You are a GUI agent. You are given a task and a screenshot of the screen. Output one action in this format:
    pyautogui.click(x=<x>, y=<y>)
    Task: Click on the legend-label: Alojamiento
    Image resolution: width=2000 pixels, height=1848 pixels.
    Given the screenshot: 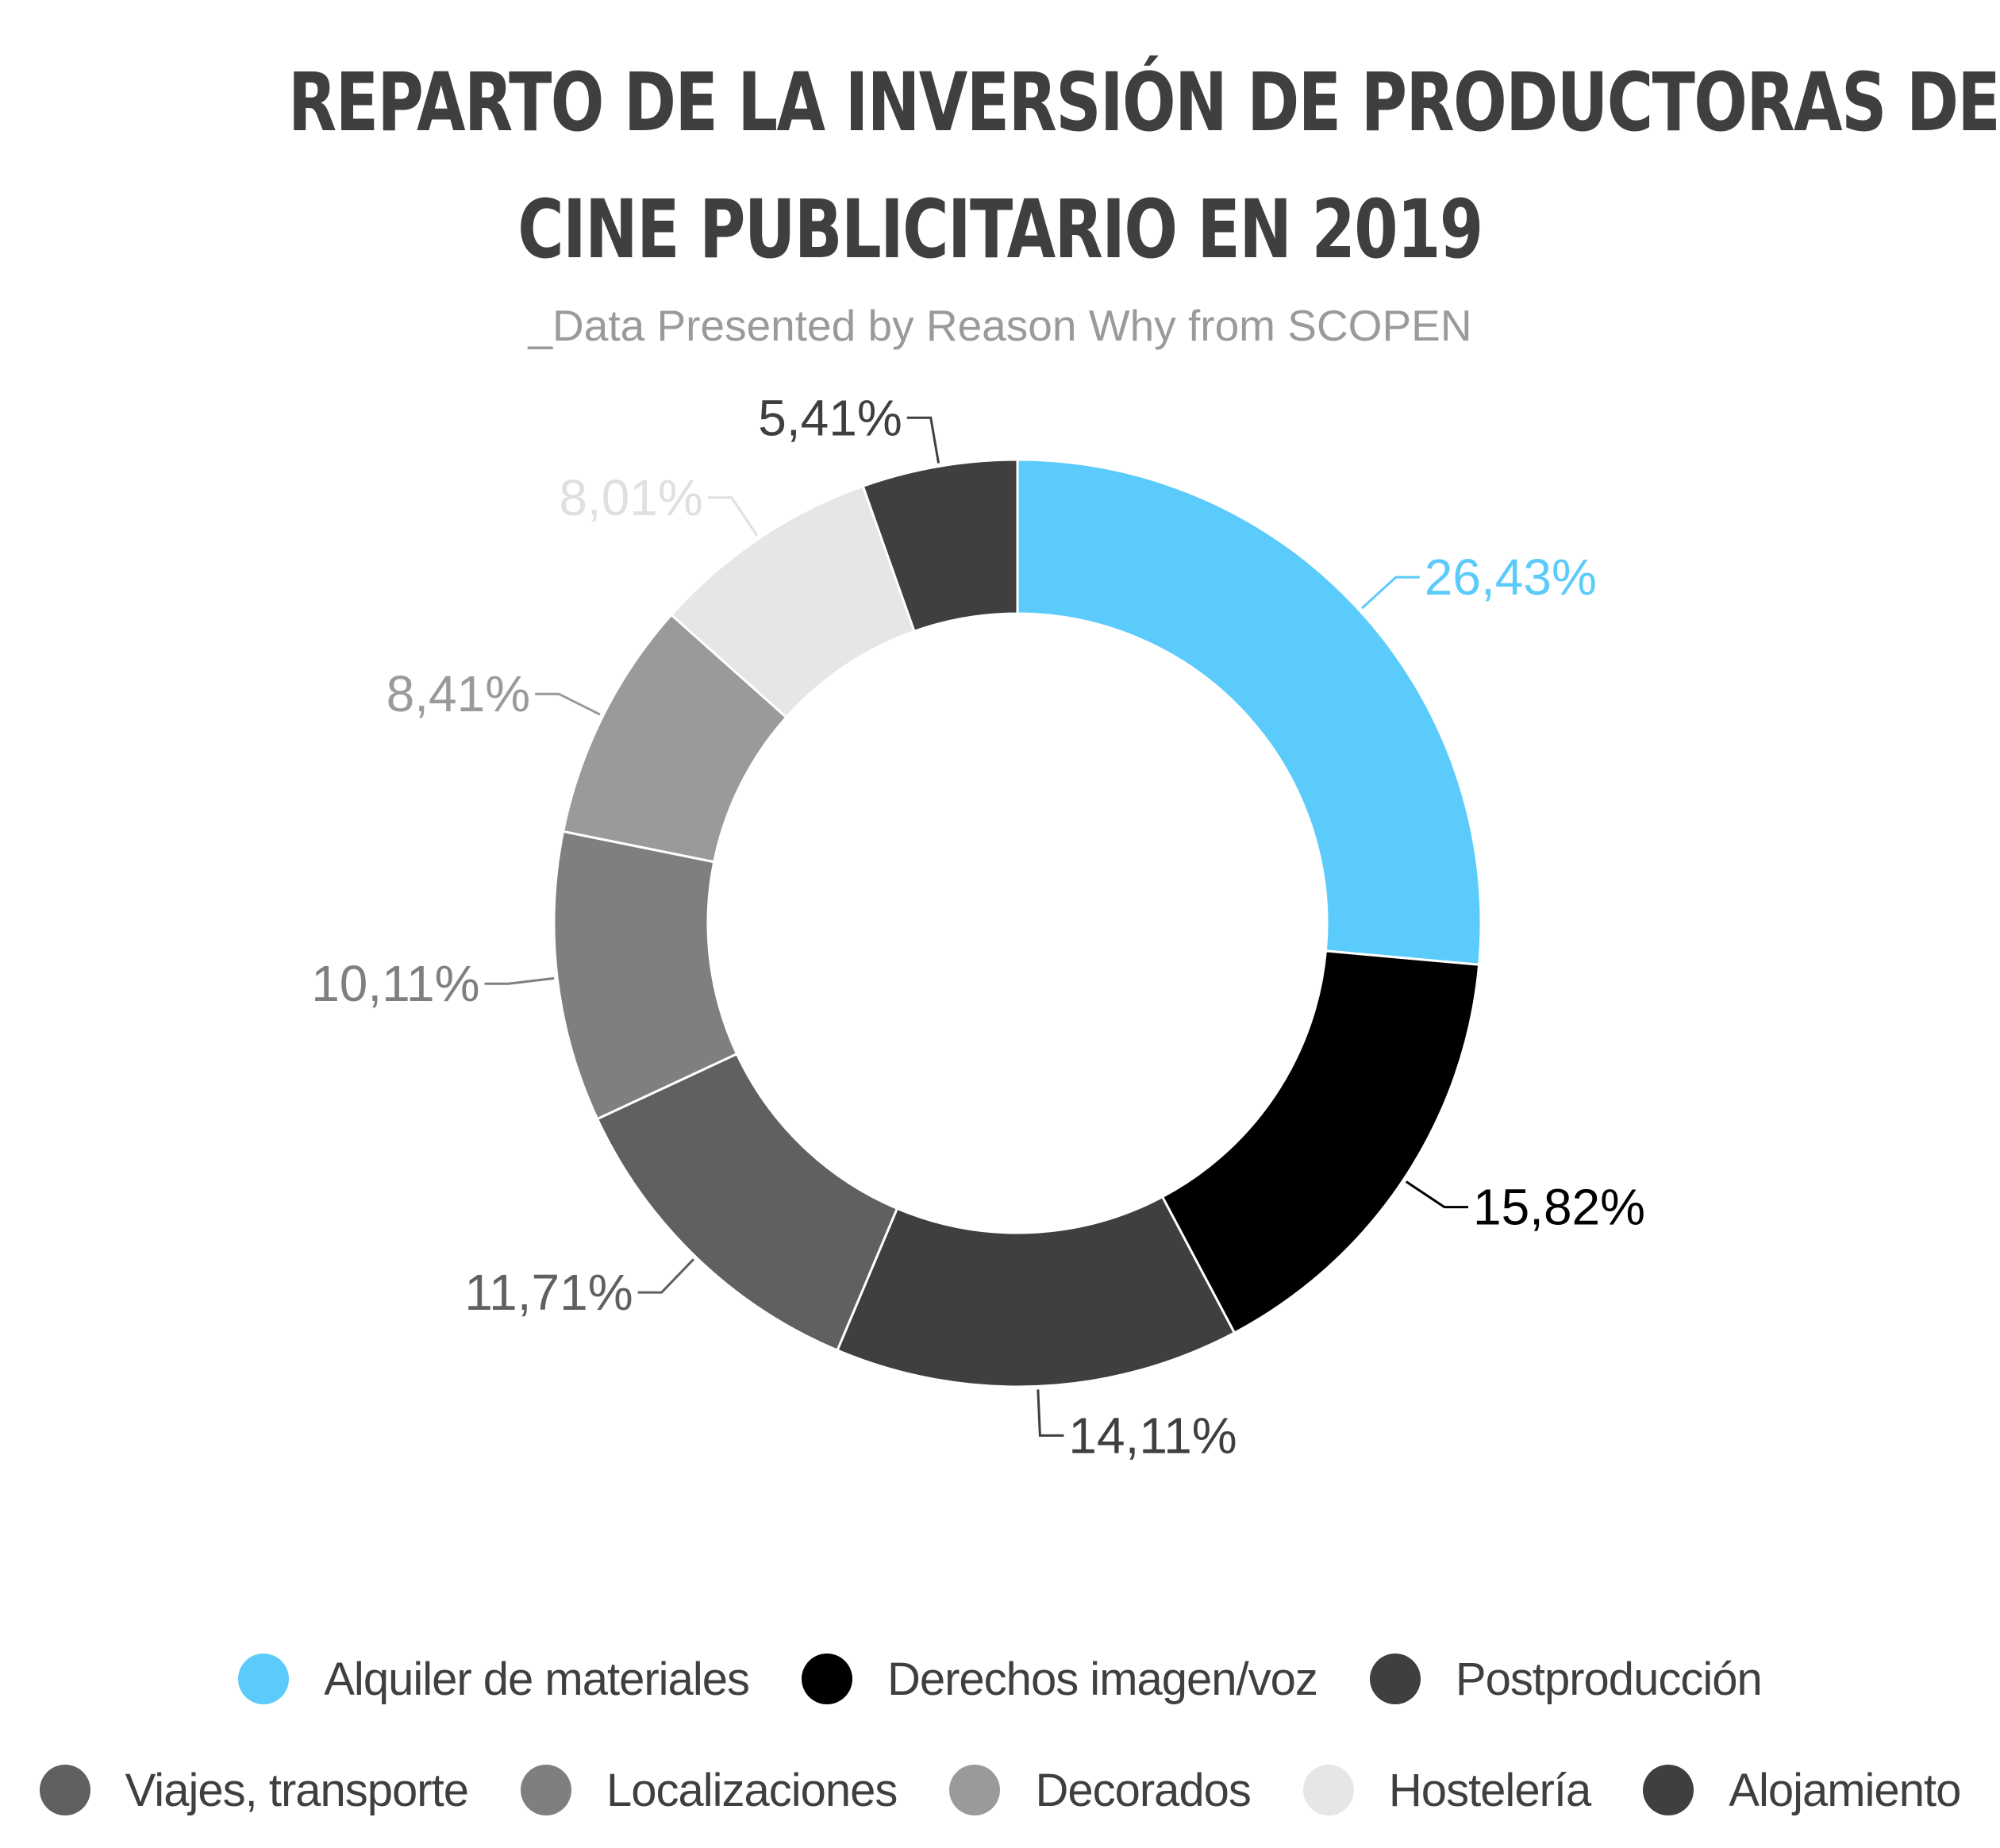 What is the action you would take?
    pyautogui.click(x=1845, y=1790)
    